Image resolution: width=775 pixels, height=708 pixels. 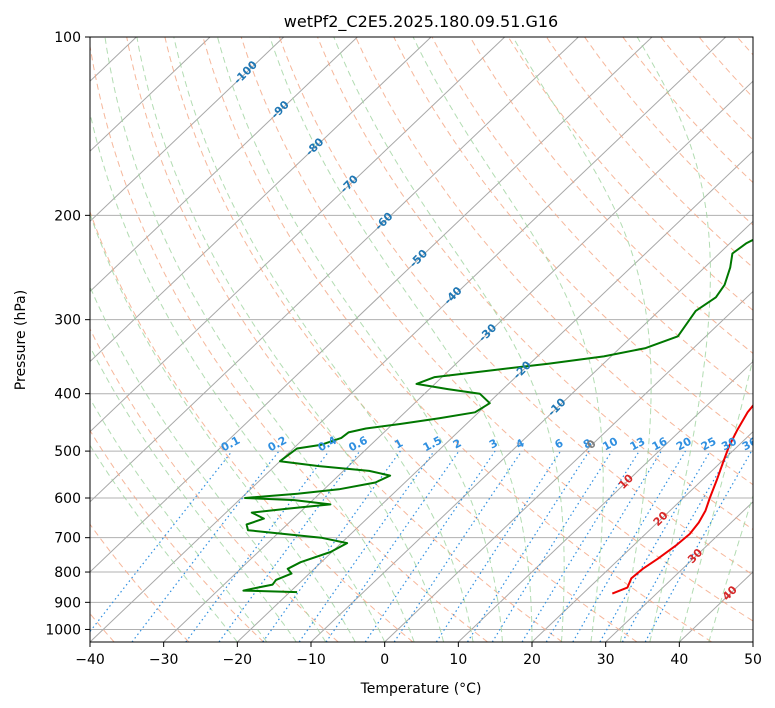 I want to click on temperature-line, so click(x=682, y=499).